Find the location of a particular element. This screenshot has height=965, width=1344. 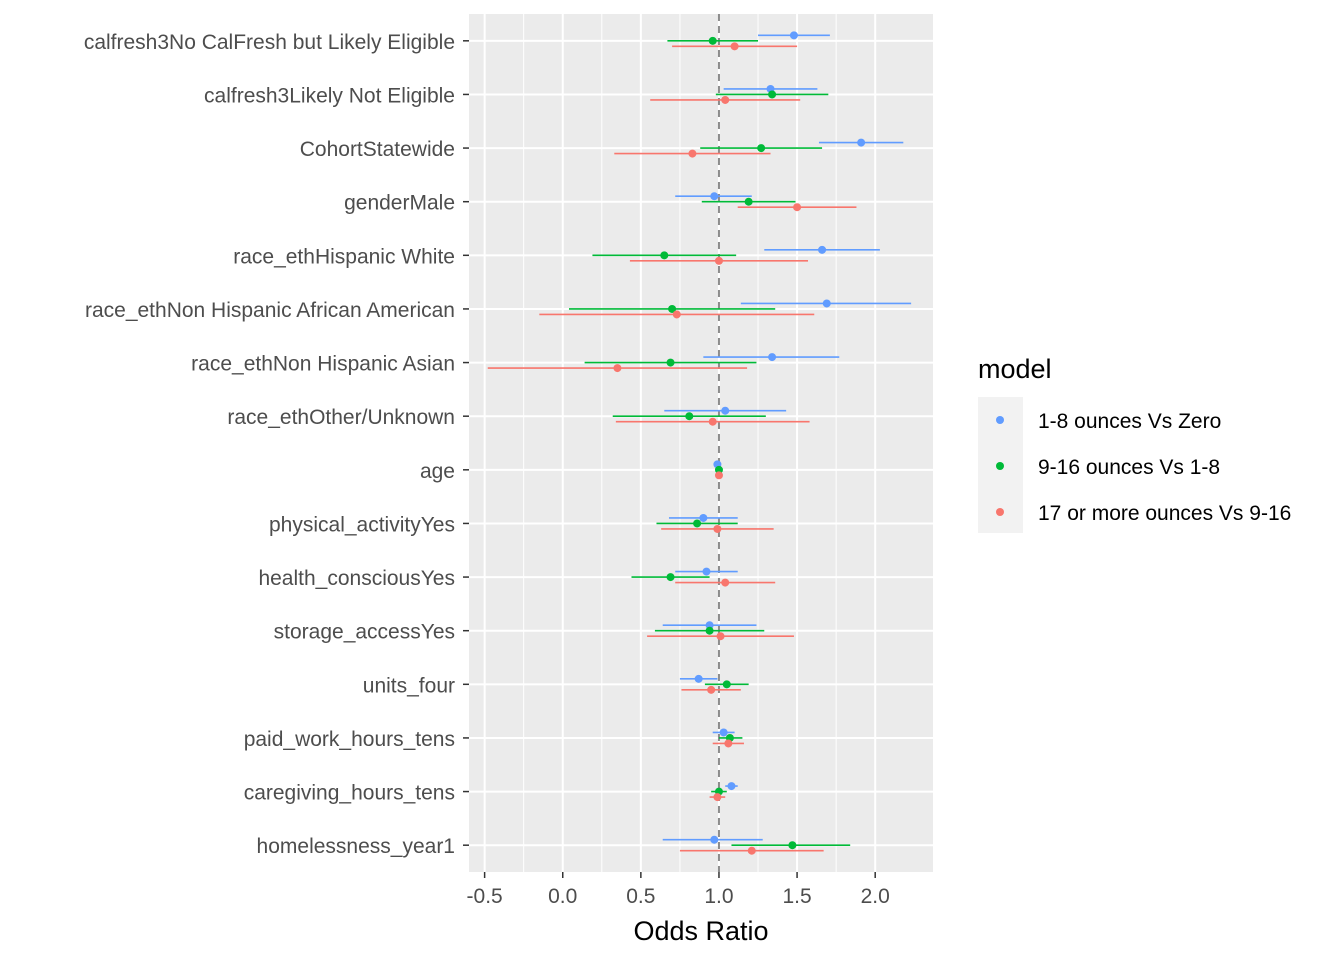

y-tick-label: race_ethHispanic White is located at coordinates (344, 256).